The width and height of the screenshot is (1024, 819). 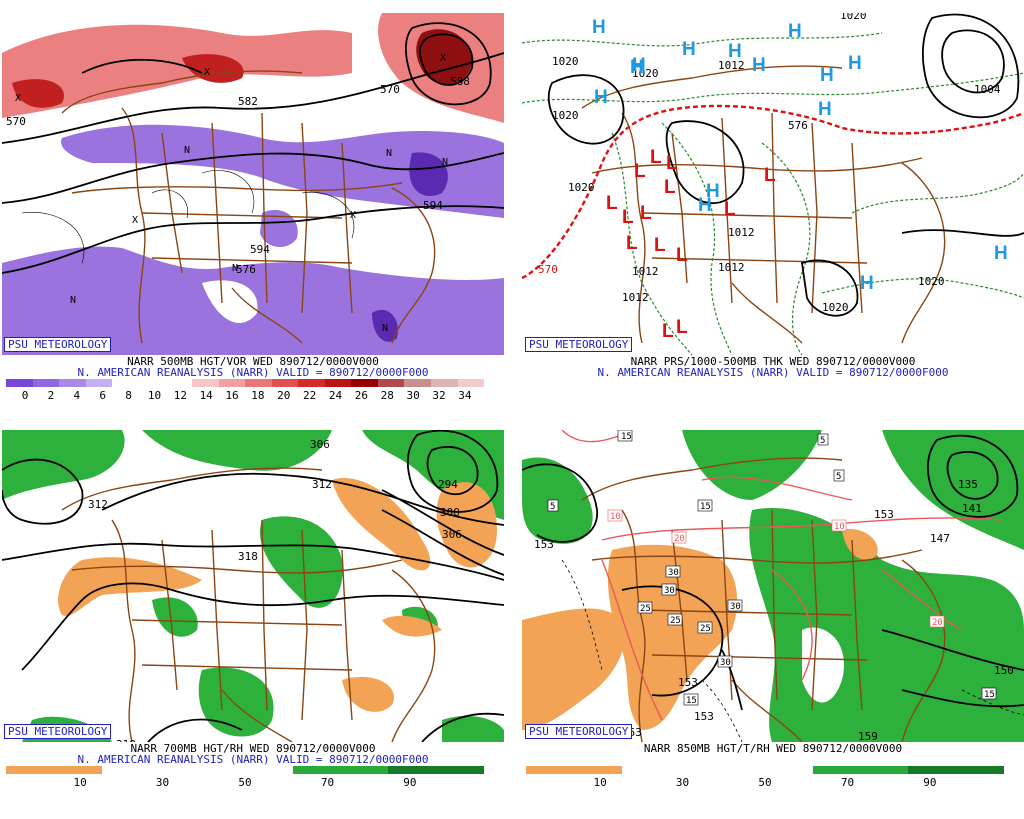 What do you see at coordinates (284, 395) in the screenshot?
I see `legend-tick-label: 20` at bounding box center [284, 395].